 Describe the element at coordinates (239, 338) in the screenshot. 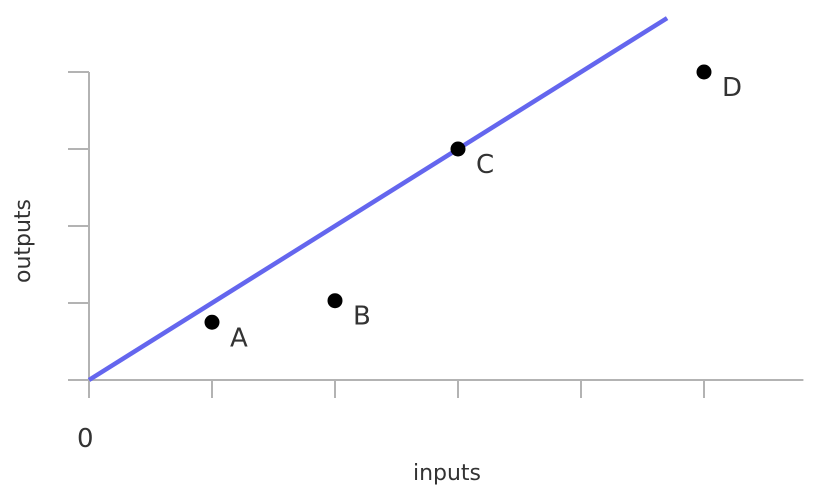

I see `point-label: A` at that location.